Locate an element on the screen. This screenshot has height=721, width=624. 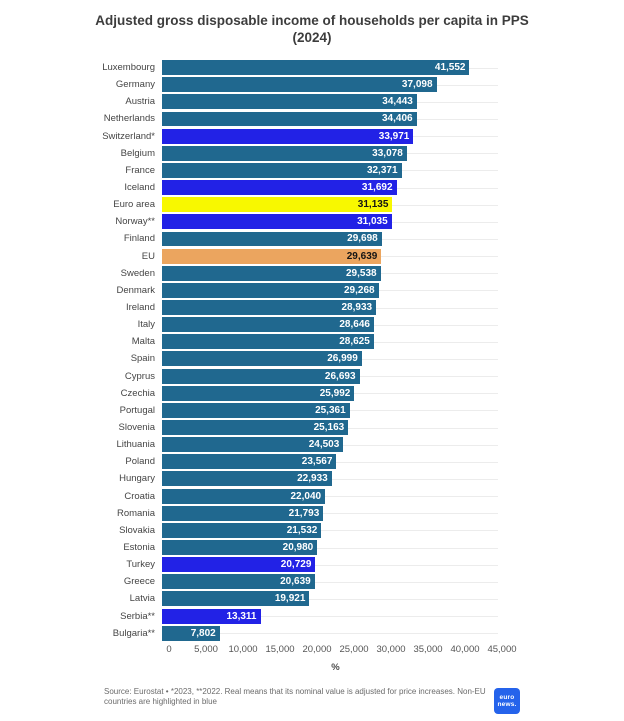
x-tick-label: 40,000 is located at coordinates (465, 649).